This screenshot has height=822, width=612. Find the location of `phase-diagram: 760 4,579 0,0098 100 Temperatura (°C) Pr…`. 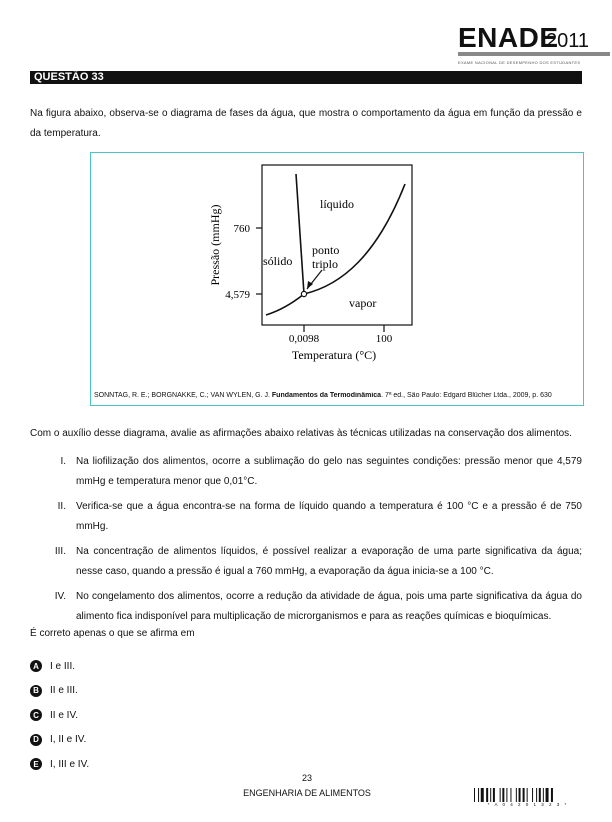

phase-diagram: 760 4,579 0,0098 100 Temperatura (°C) Pr… is located at coordinates (310, 263).